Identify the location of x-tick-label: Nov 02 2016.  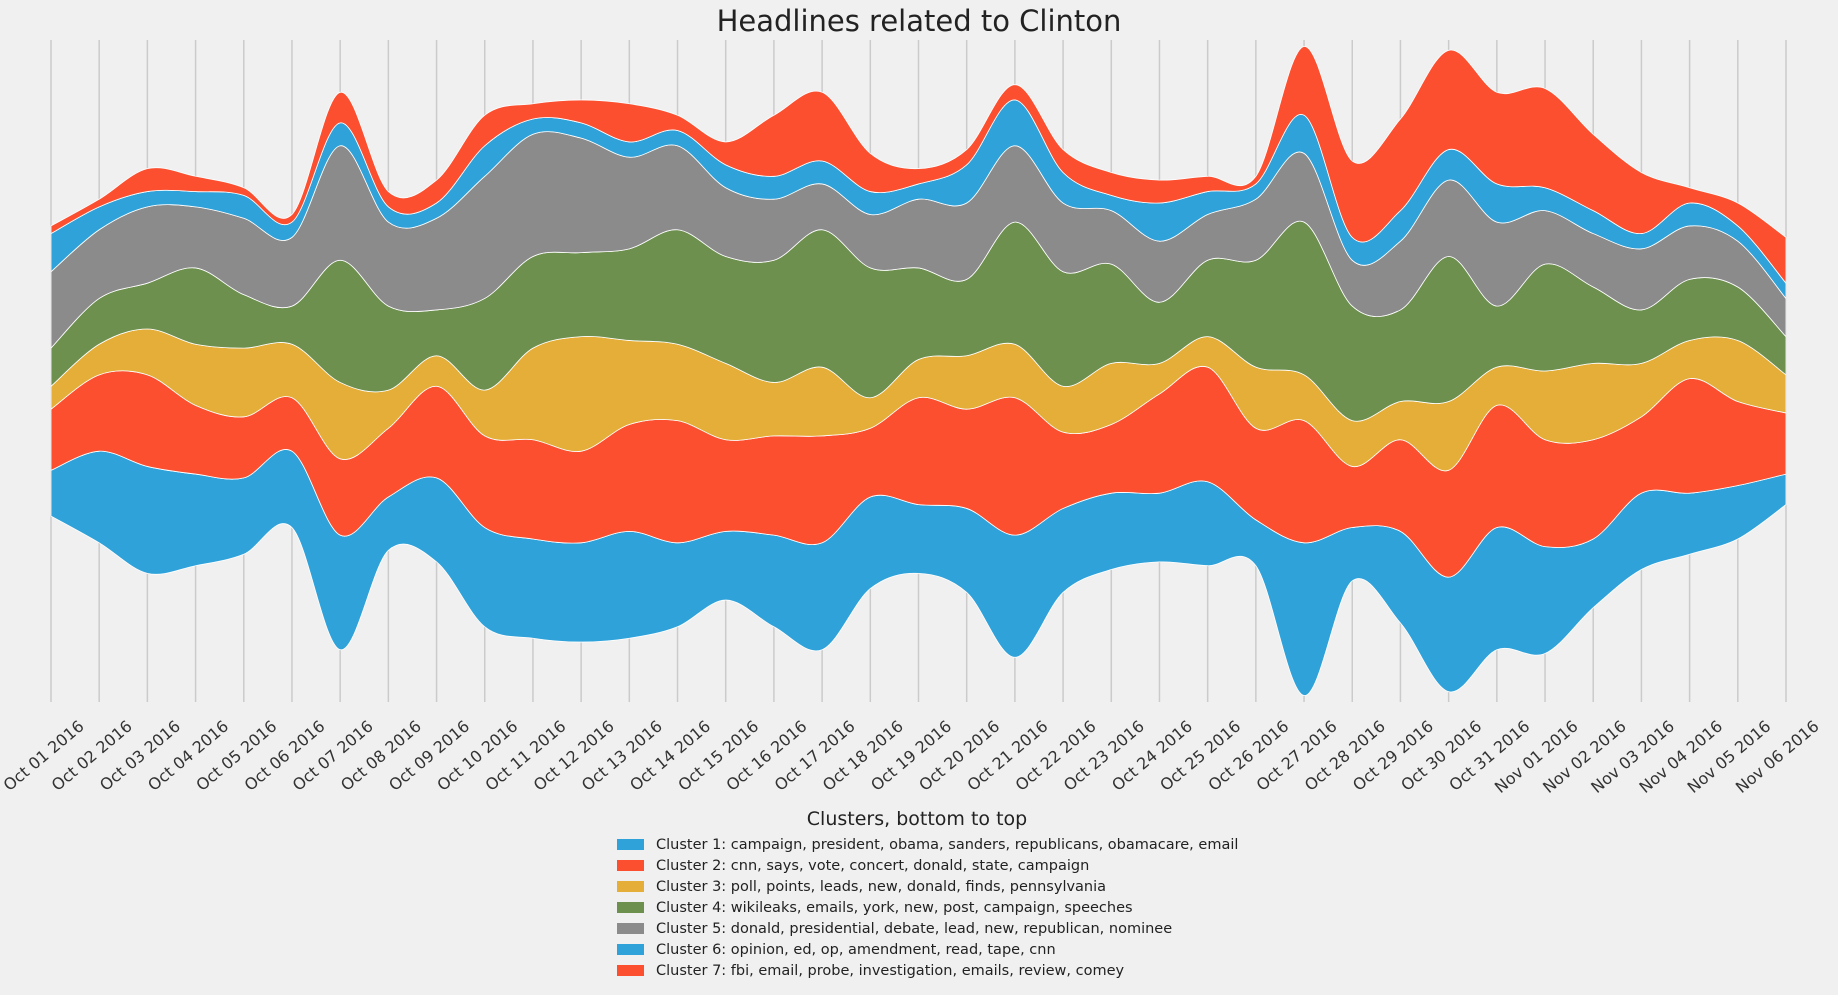
(1584, 757).